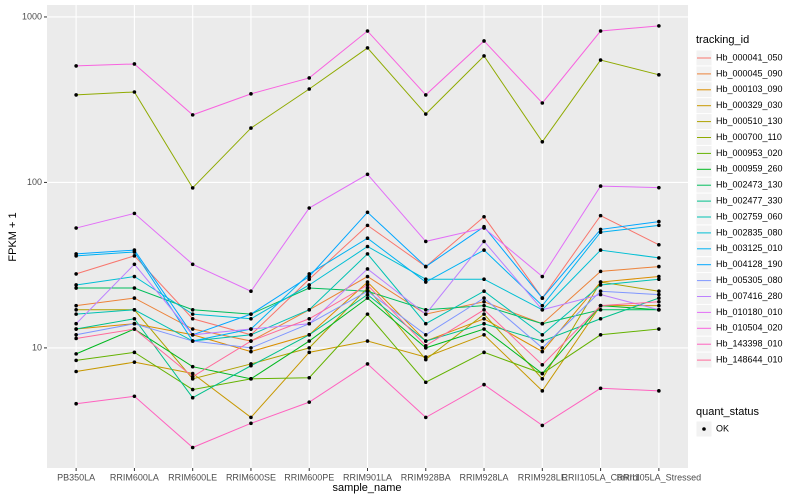 The width and height of the screenshot is (800, 500). What do you see at coordinates (749, 280) in the screenshot?
I see `legend-label: Hb_005305_080` at bounding box center [749, 280].